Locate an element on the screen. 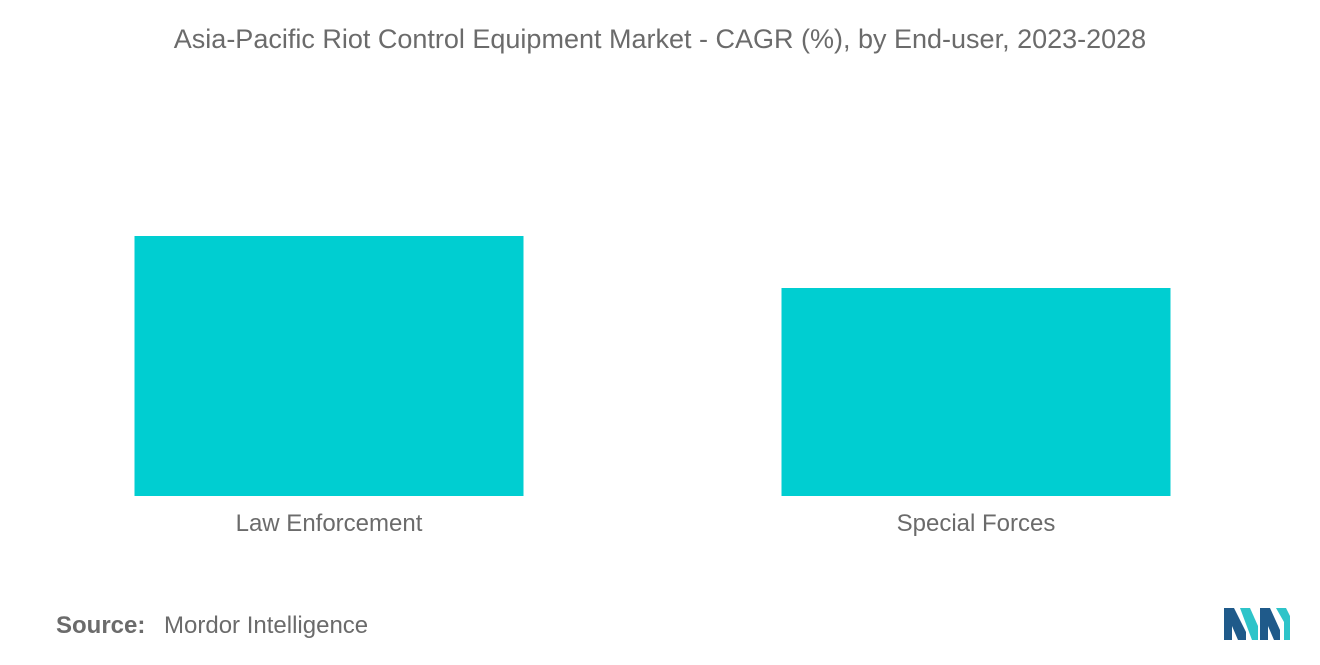 The height and width of the screenshot is (665, 1320). mordor-logo-icon is located at coordinates (1257, 624).